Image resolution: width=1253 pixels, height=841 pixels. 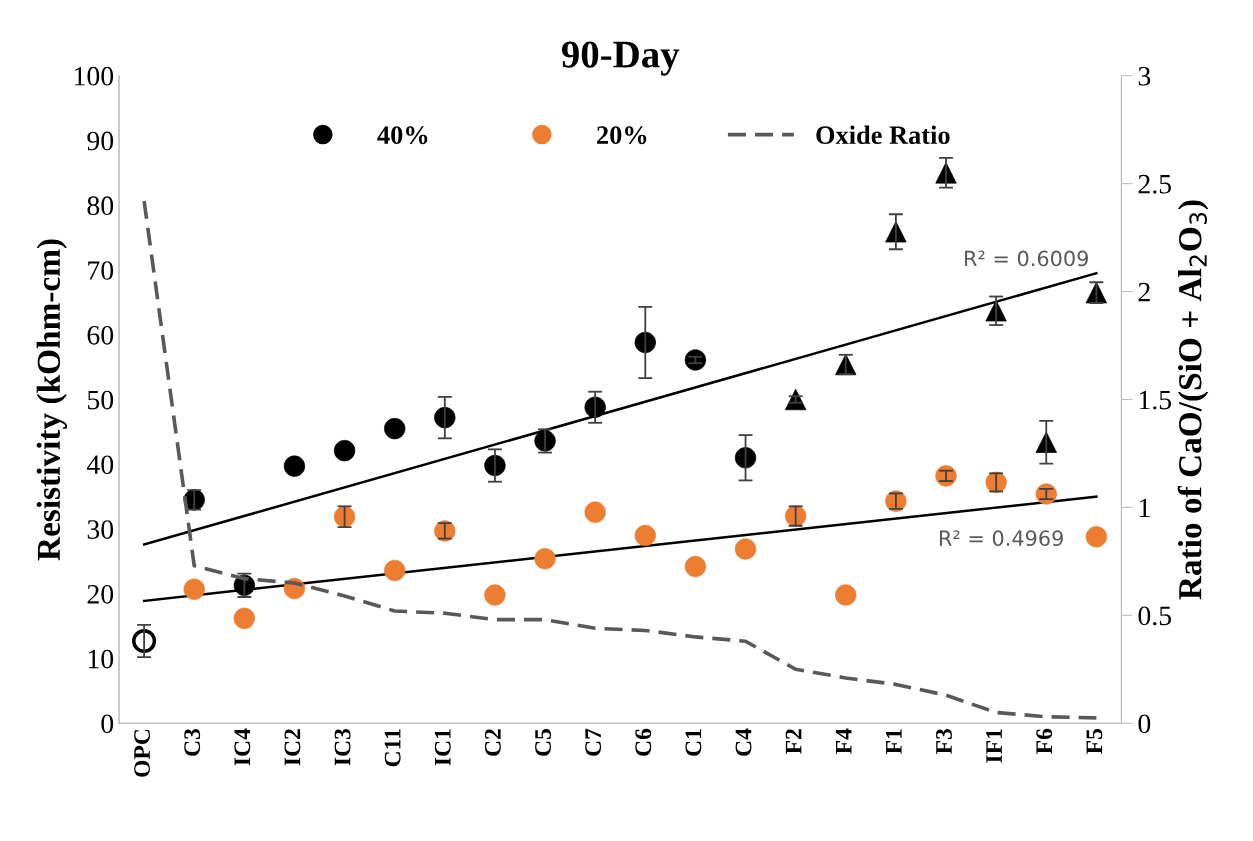 What do you see at coordinates (1144, 76) in the screenshot?
I see `y2-tick-label: 3` at bounding box center [1144, 76].